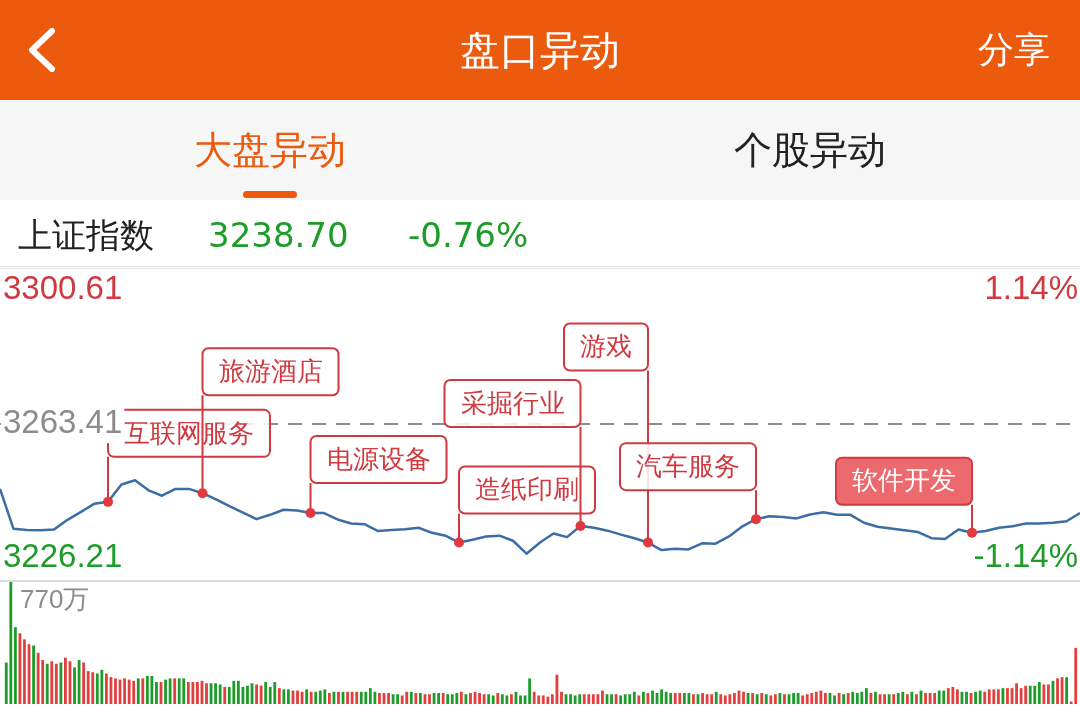 The width and height of the screenshot is (1080, 715). I want to click on annotation: 770万, so click(55, 599).